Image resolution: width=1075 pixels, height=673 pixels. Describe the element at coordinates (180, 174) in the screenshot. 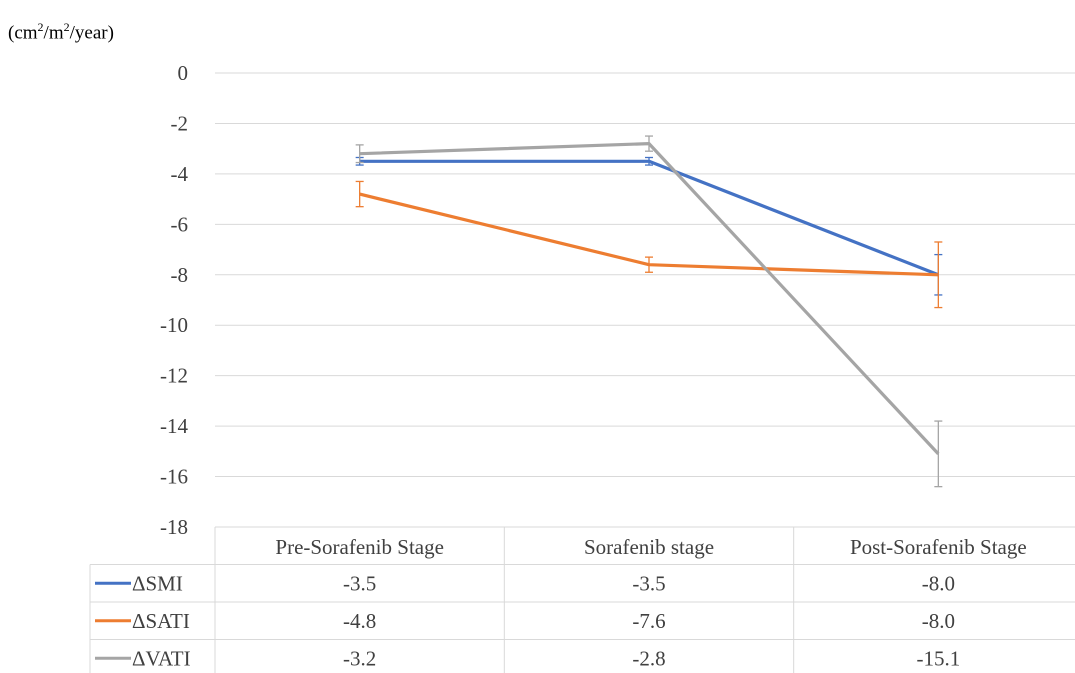

I see `y-tick-label: -4` at that location.